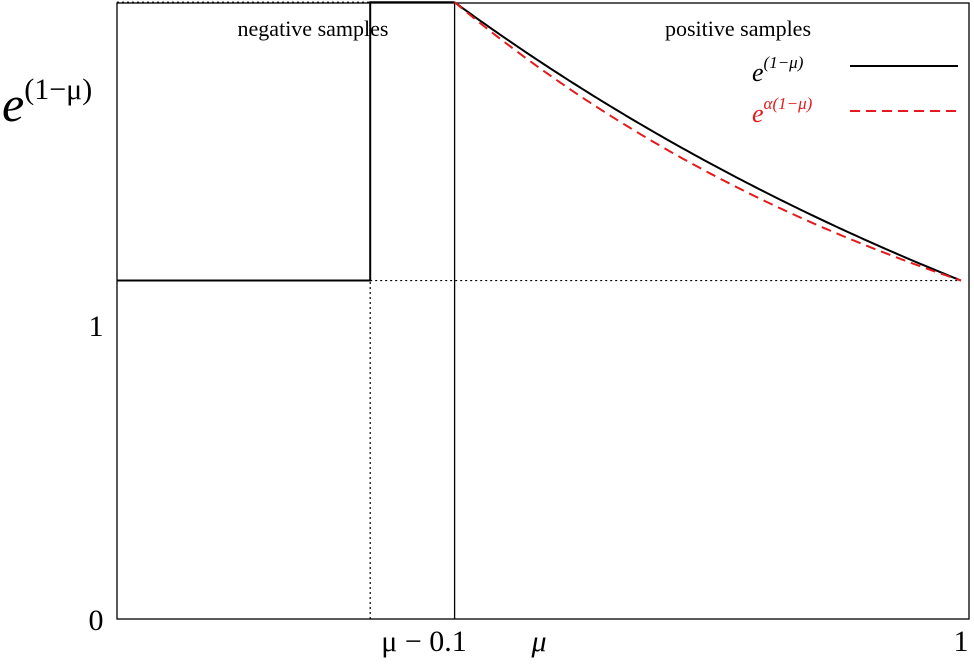 The image size is (974, 664). I want to click on x-tick-mu-minus: μ − 0.1, so click(424, 641).